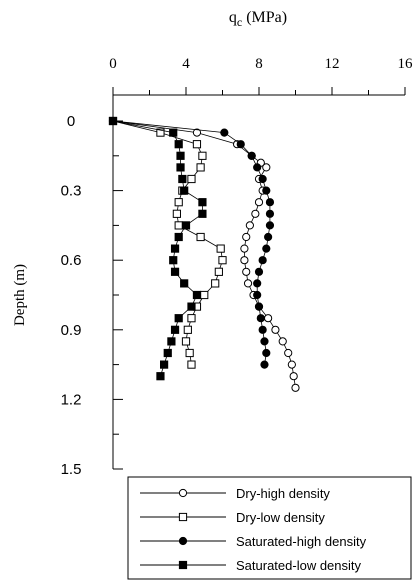 The image size is (417, 583). Describe the element at coordinates (301, 541) in the screenshot. I see `legend-label: Saturated-high density` at that location.